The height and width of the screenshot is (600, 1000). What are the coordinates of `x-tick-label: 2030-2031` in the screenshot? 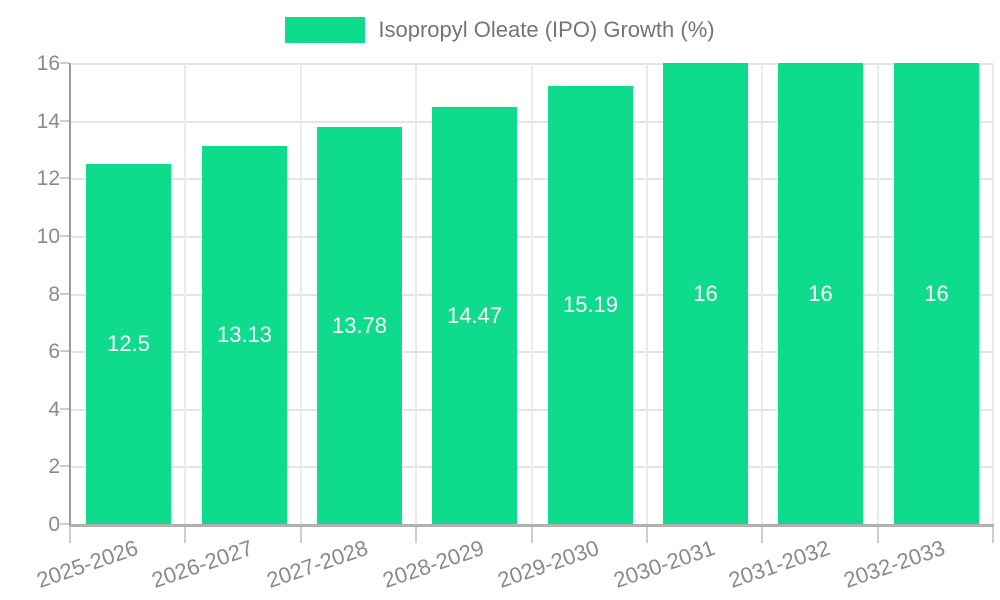 It's located at (664, 564).